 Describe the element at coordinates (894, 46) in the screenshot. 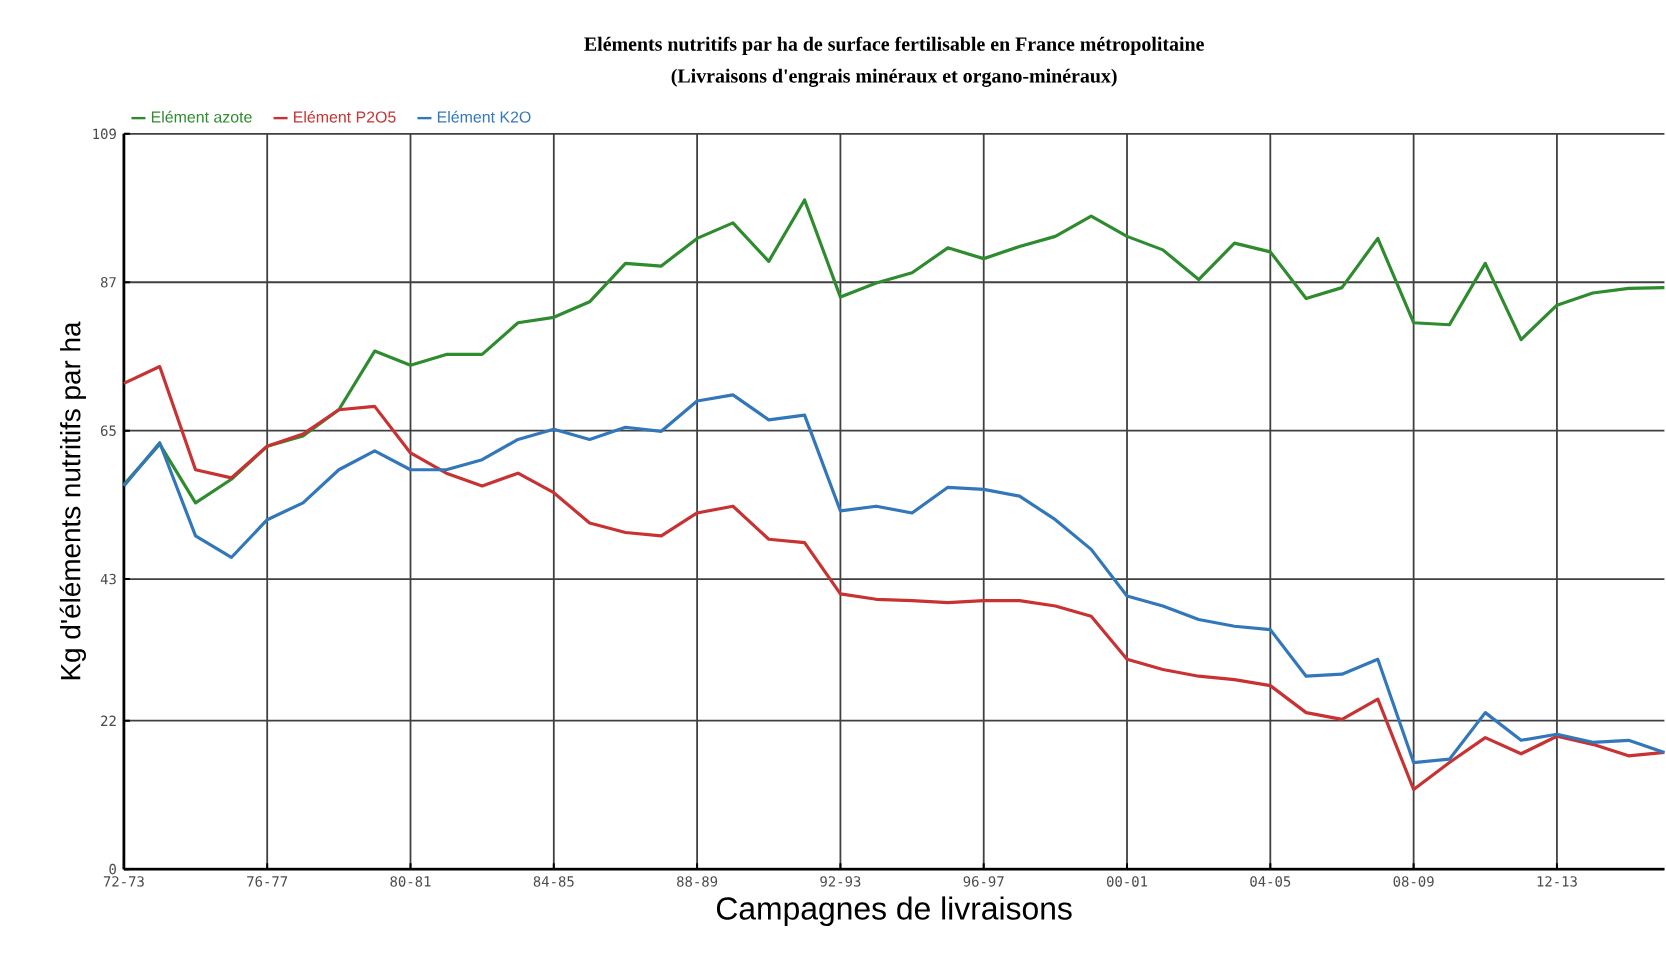

I see `chart-title: Eléments nutritifs par ha de surface fertilisable en France métropolitaine` at that location.